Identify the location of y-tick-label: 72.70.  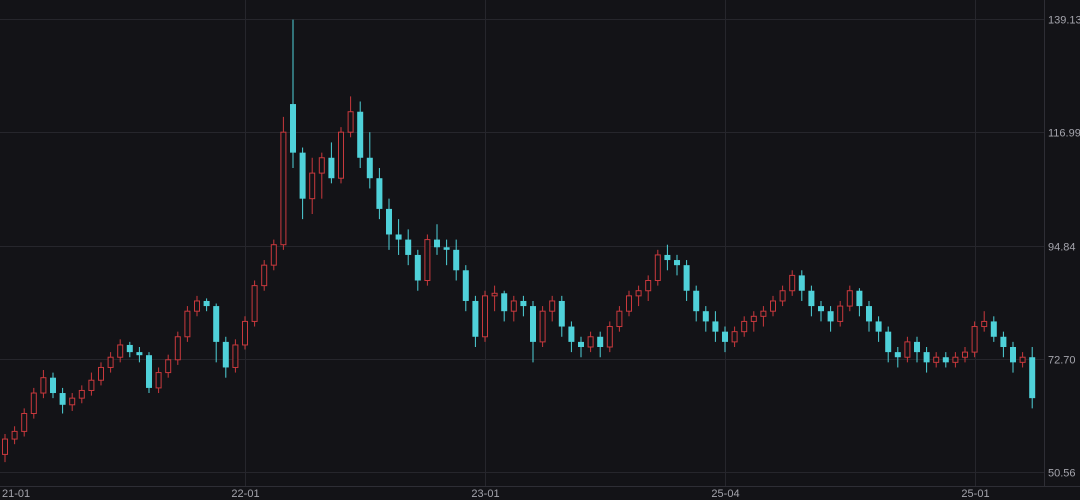
(1062, 361).